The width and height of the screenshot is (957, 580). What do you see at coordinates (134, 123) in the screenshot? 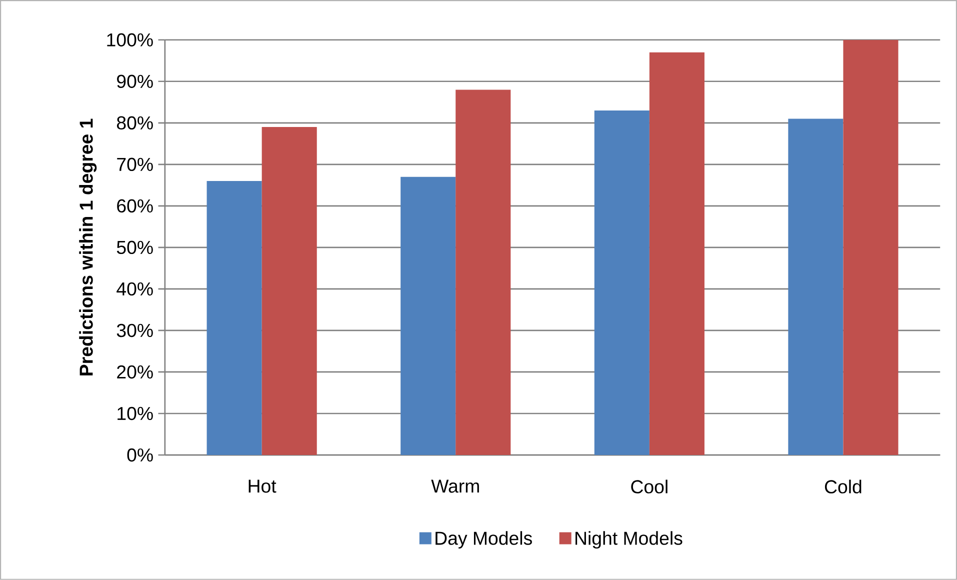
I see `y-tick-label: 80%` at bounding box center [134, 123].